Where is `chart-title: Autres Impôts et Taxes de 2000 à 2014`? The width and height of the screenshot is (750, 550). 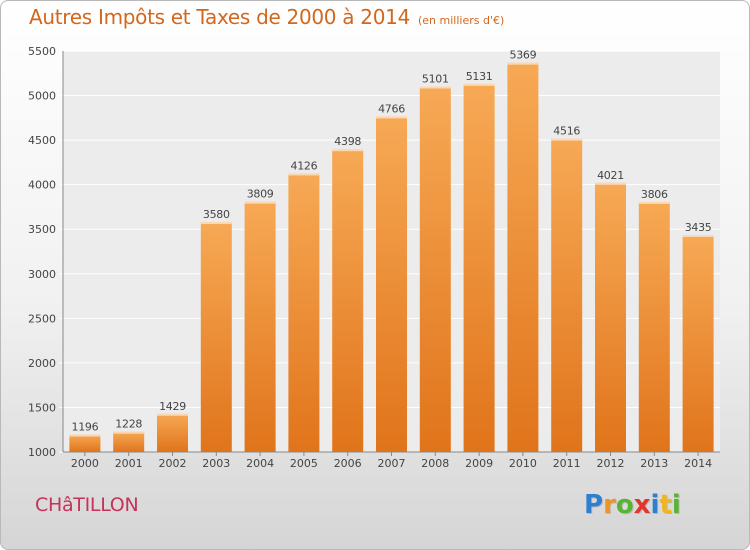 chart-title: Autres Impôts et Taxes de 2000 à 2014 is located at coordinates (219, 17).